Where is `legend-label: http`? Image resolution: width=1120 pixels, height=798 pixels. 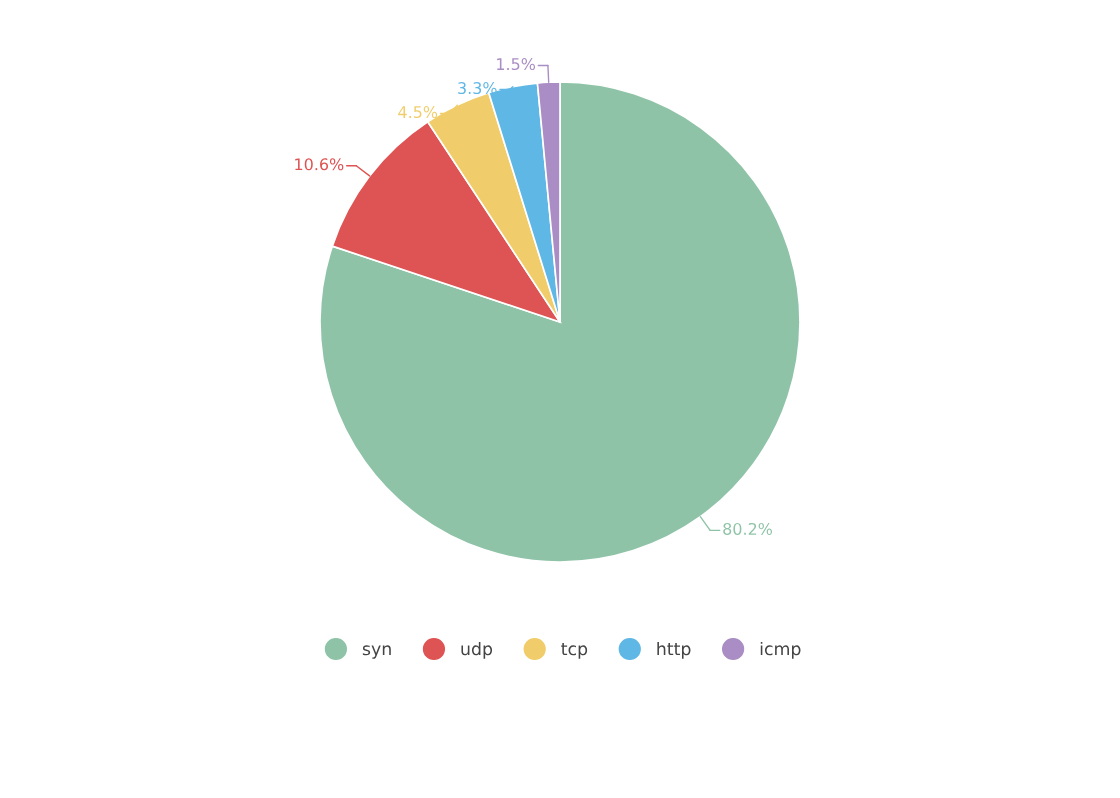
legend-label: http is located at coordinates (674, 650).